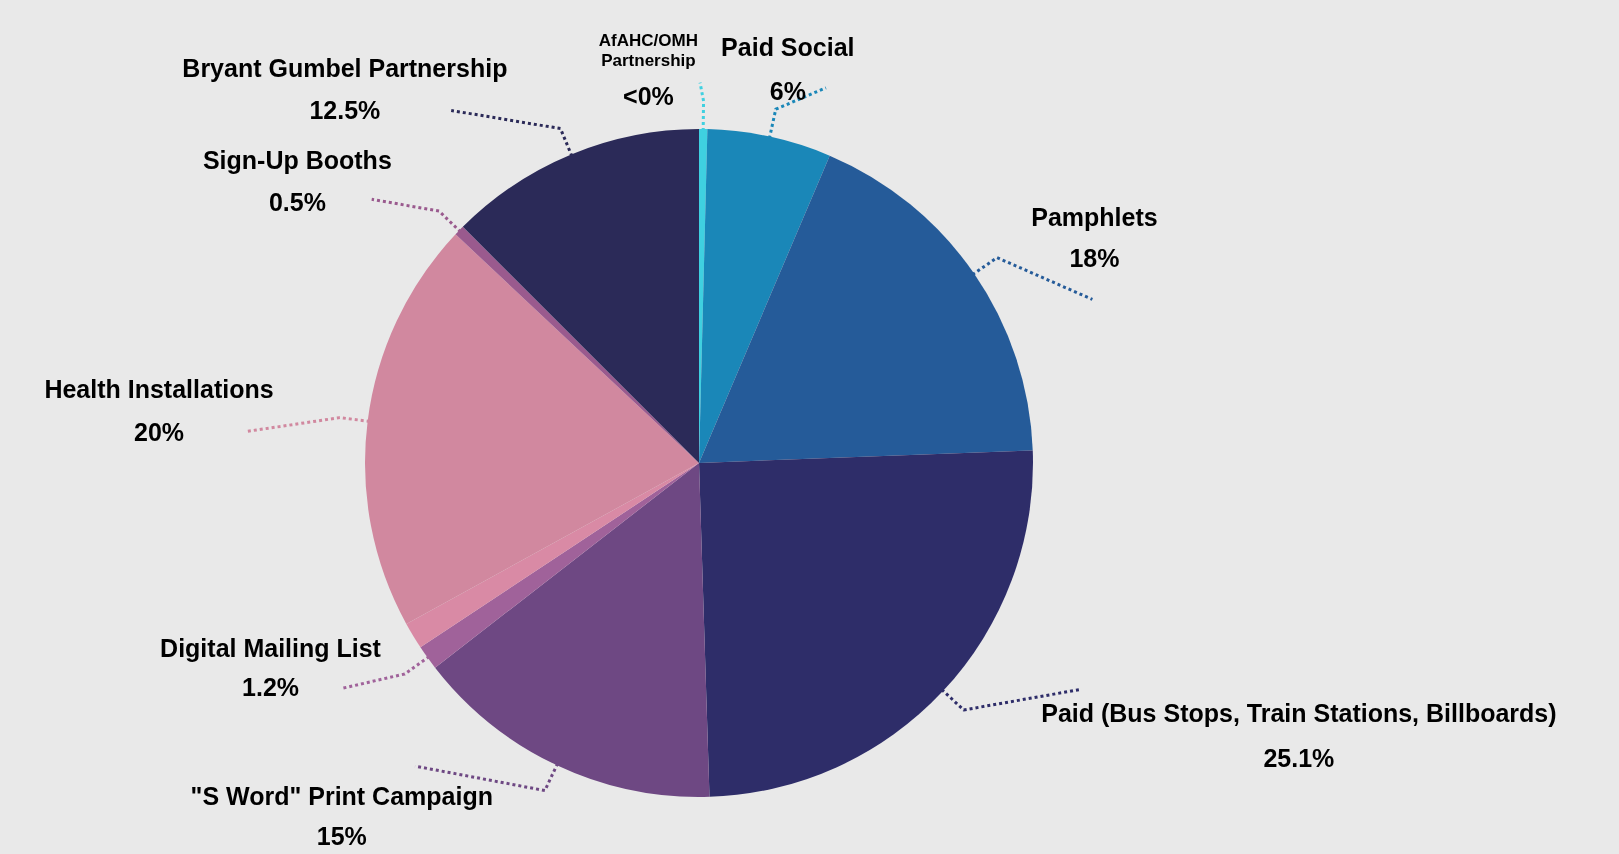 This screenshot has width=1619, height=854. What do you see at coordinates (341, 836) in the screenshot?
I see `data-label: 15%` at bounding box center [341, 836].